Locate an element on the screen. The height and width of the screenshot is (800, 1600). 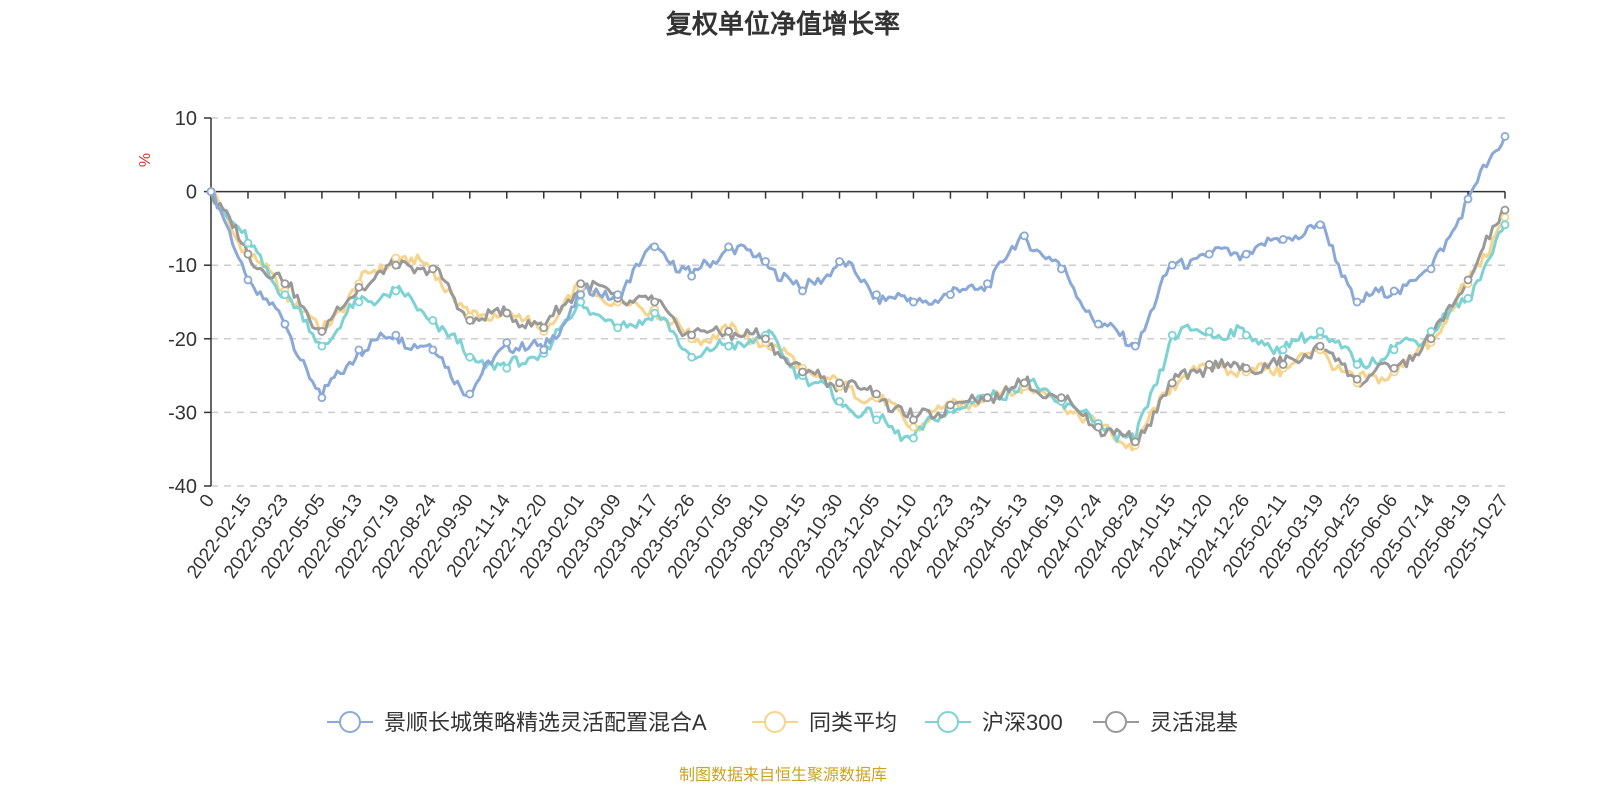
legend-item-2: 沪深300 is located at coordinates (994, 722).